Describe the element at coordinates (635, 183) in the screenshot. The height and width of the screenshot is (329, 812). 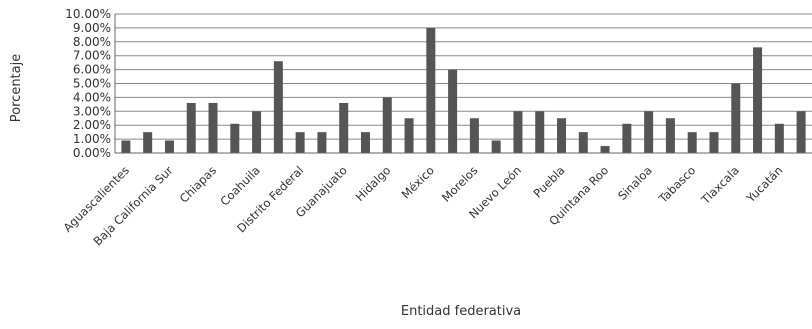
I see `x-category-label: Sinaloa` at that location.